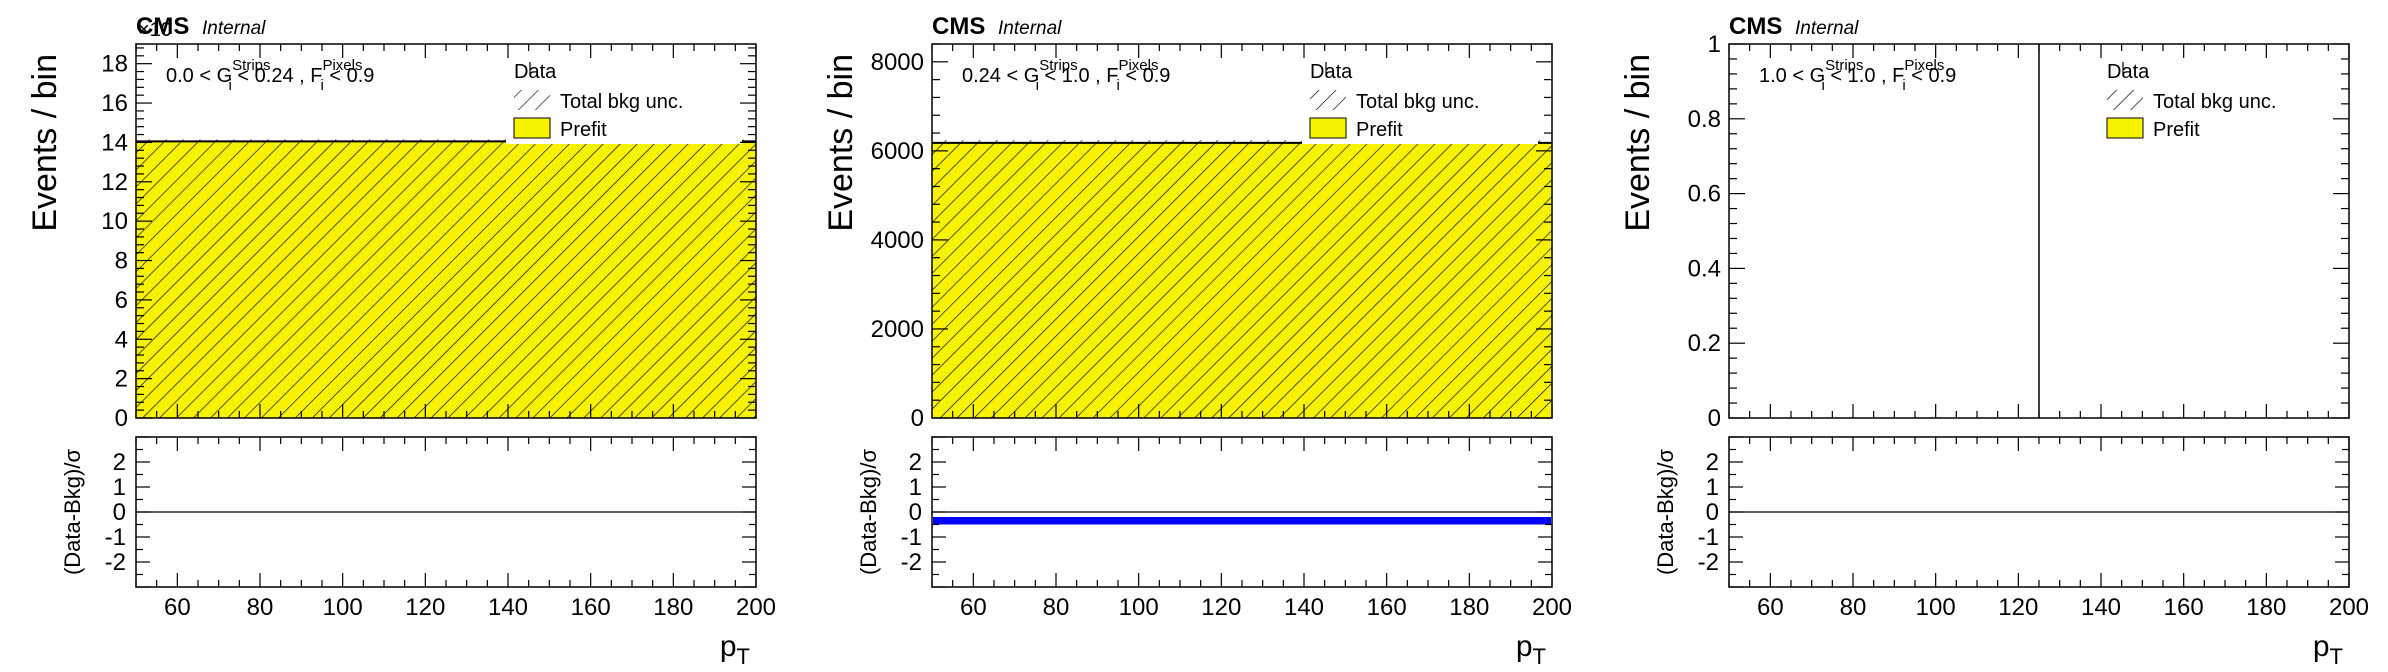  What do you see at coordinates (1857, 75) in the screenshot?
I see `region-label: 1.0 < GStrips i < 1.0 , FPixels i < 0.9` at bounding box center [1857, 75].